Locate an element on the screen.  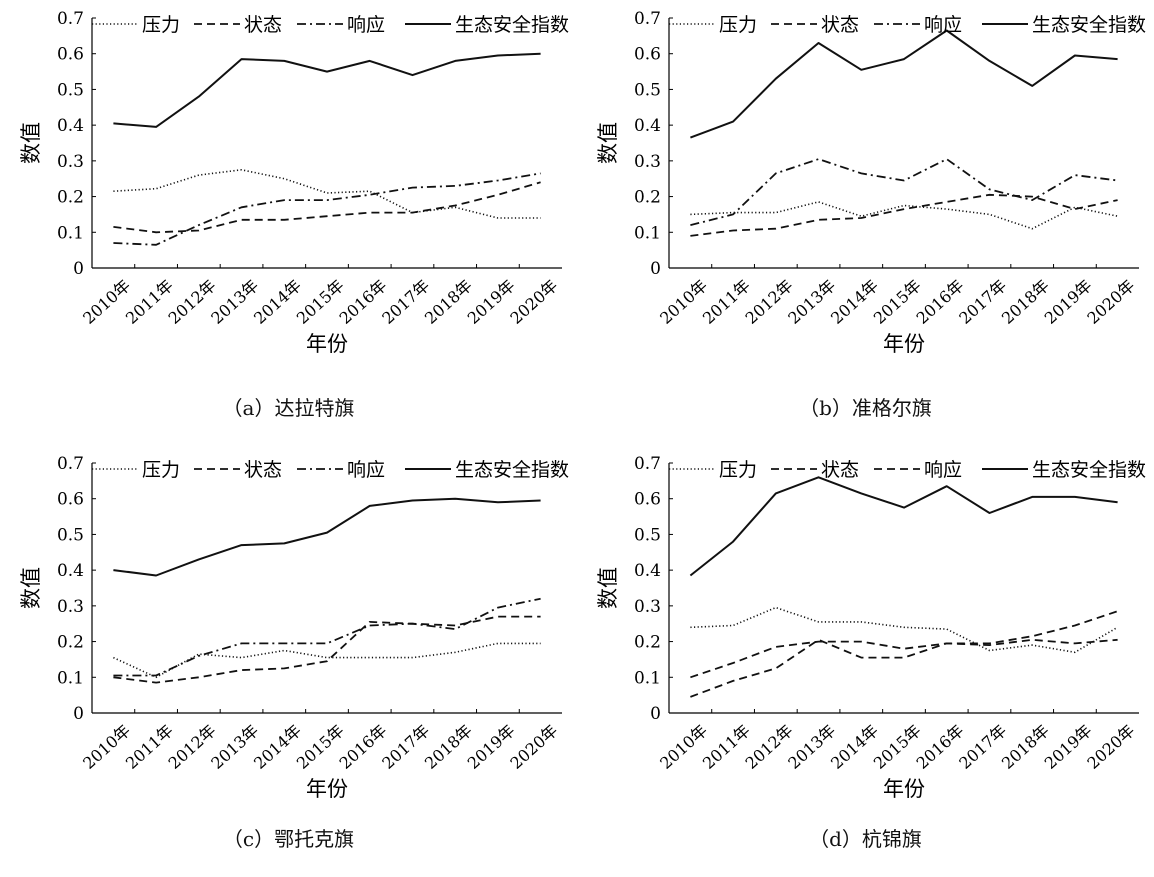
caption-a: （a）达拉特旗 is located at coordinates (288, 408).